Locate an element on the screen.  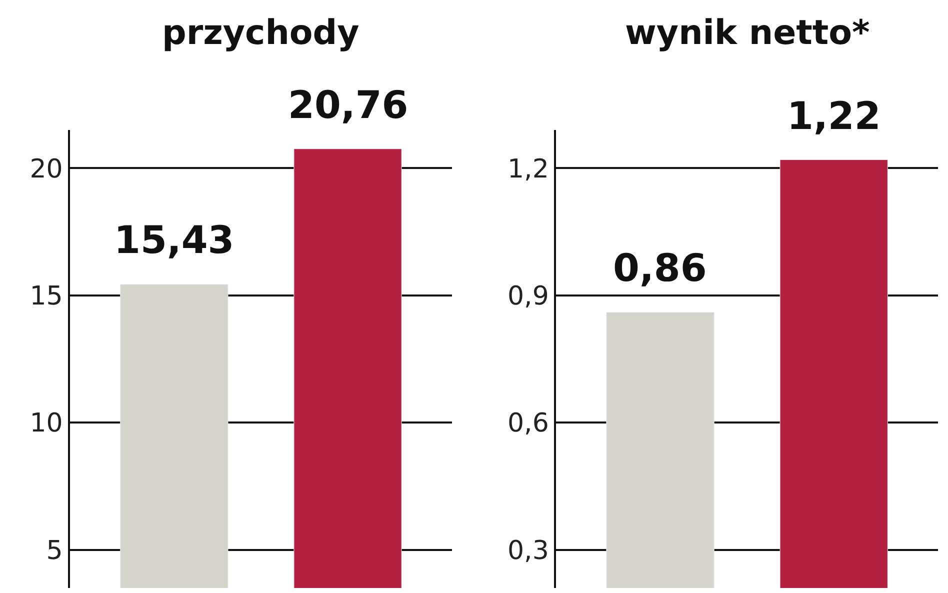
y-tick-label: 0,6 is located at coordinates (528, 423).